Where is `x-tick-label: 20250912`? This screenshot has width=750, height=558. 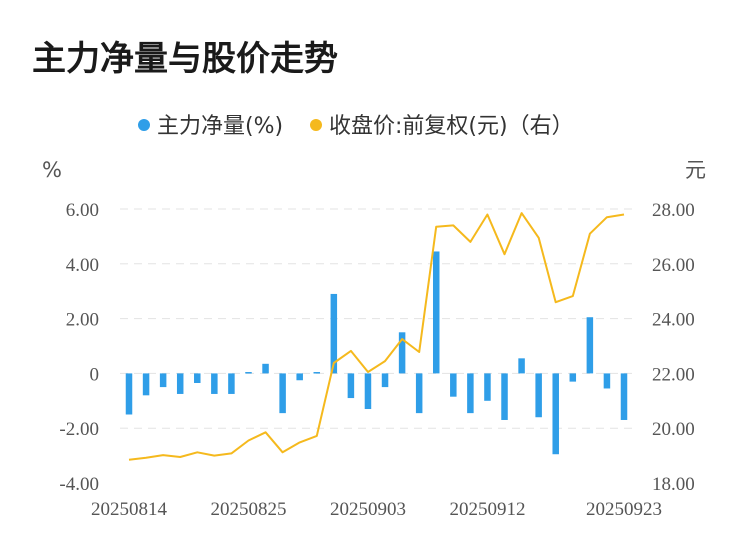
x-tick-label: 20250912 is located at coordinates (487, 509).